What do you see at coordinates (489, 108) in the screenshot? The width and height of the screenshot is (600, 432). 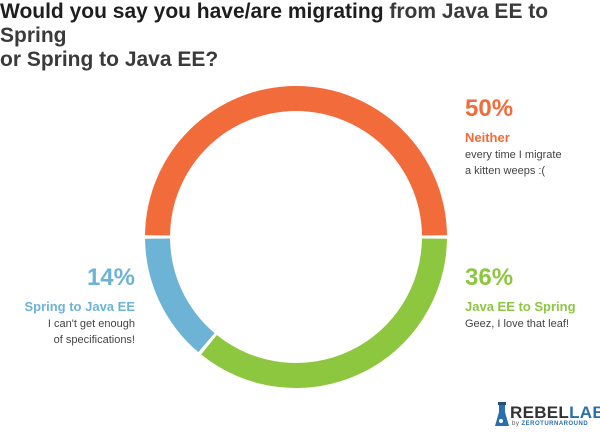 I see `pct-neither: 50%` at bounding box center [489, 108].